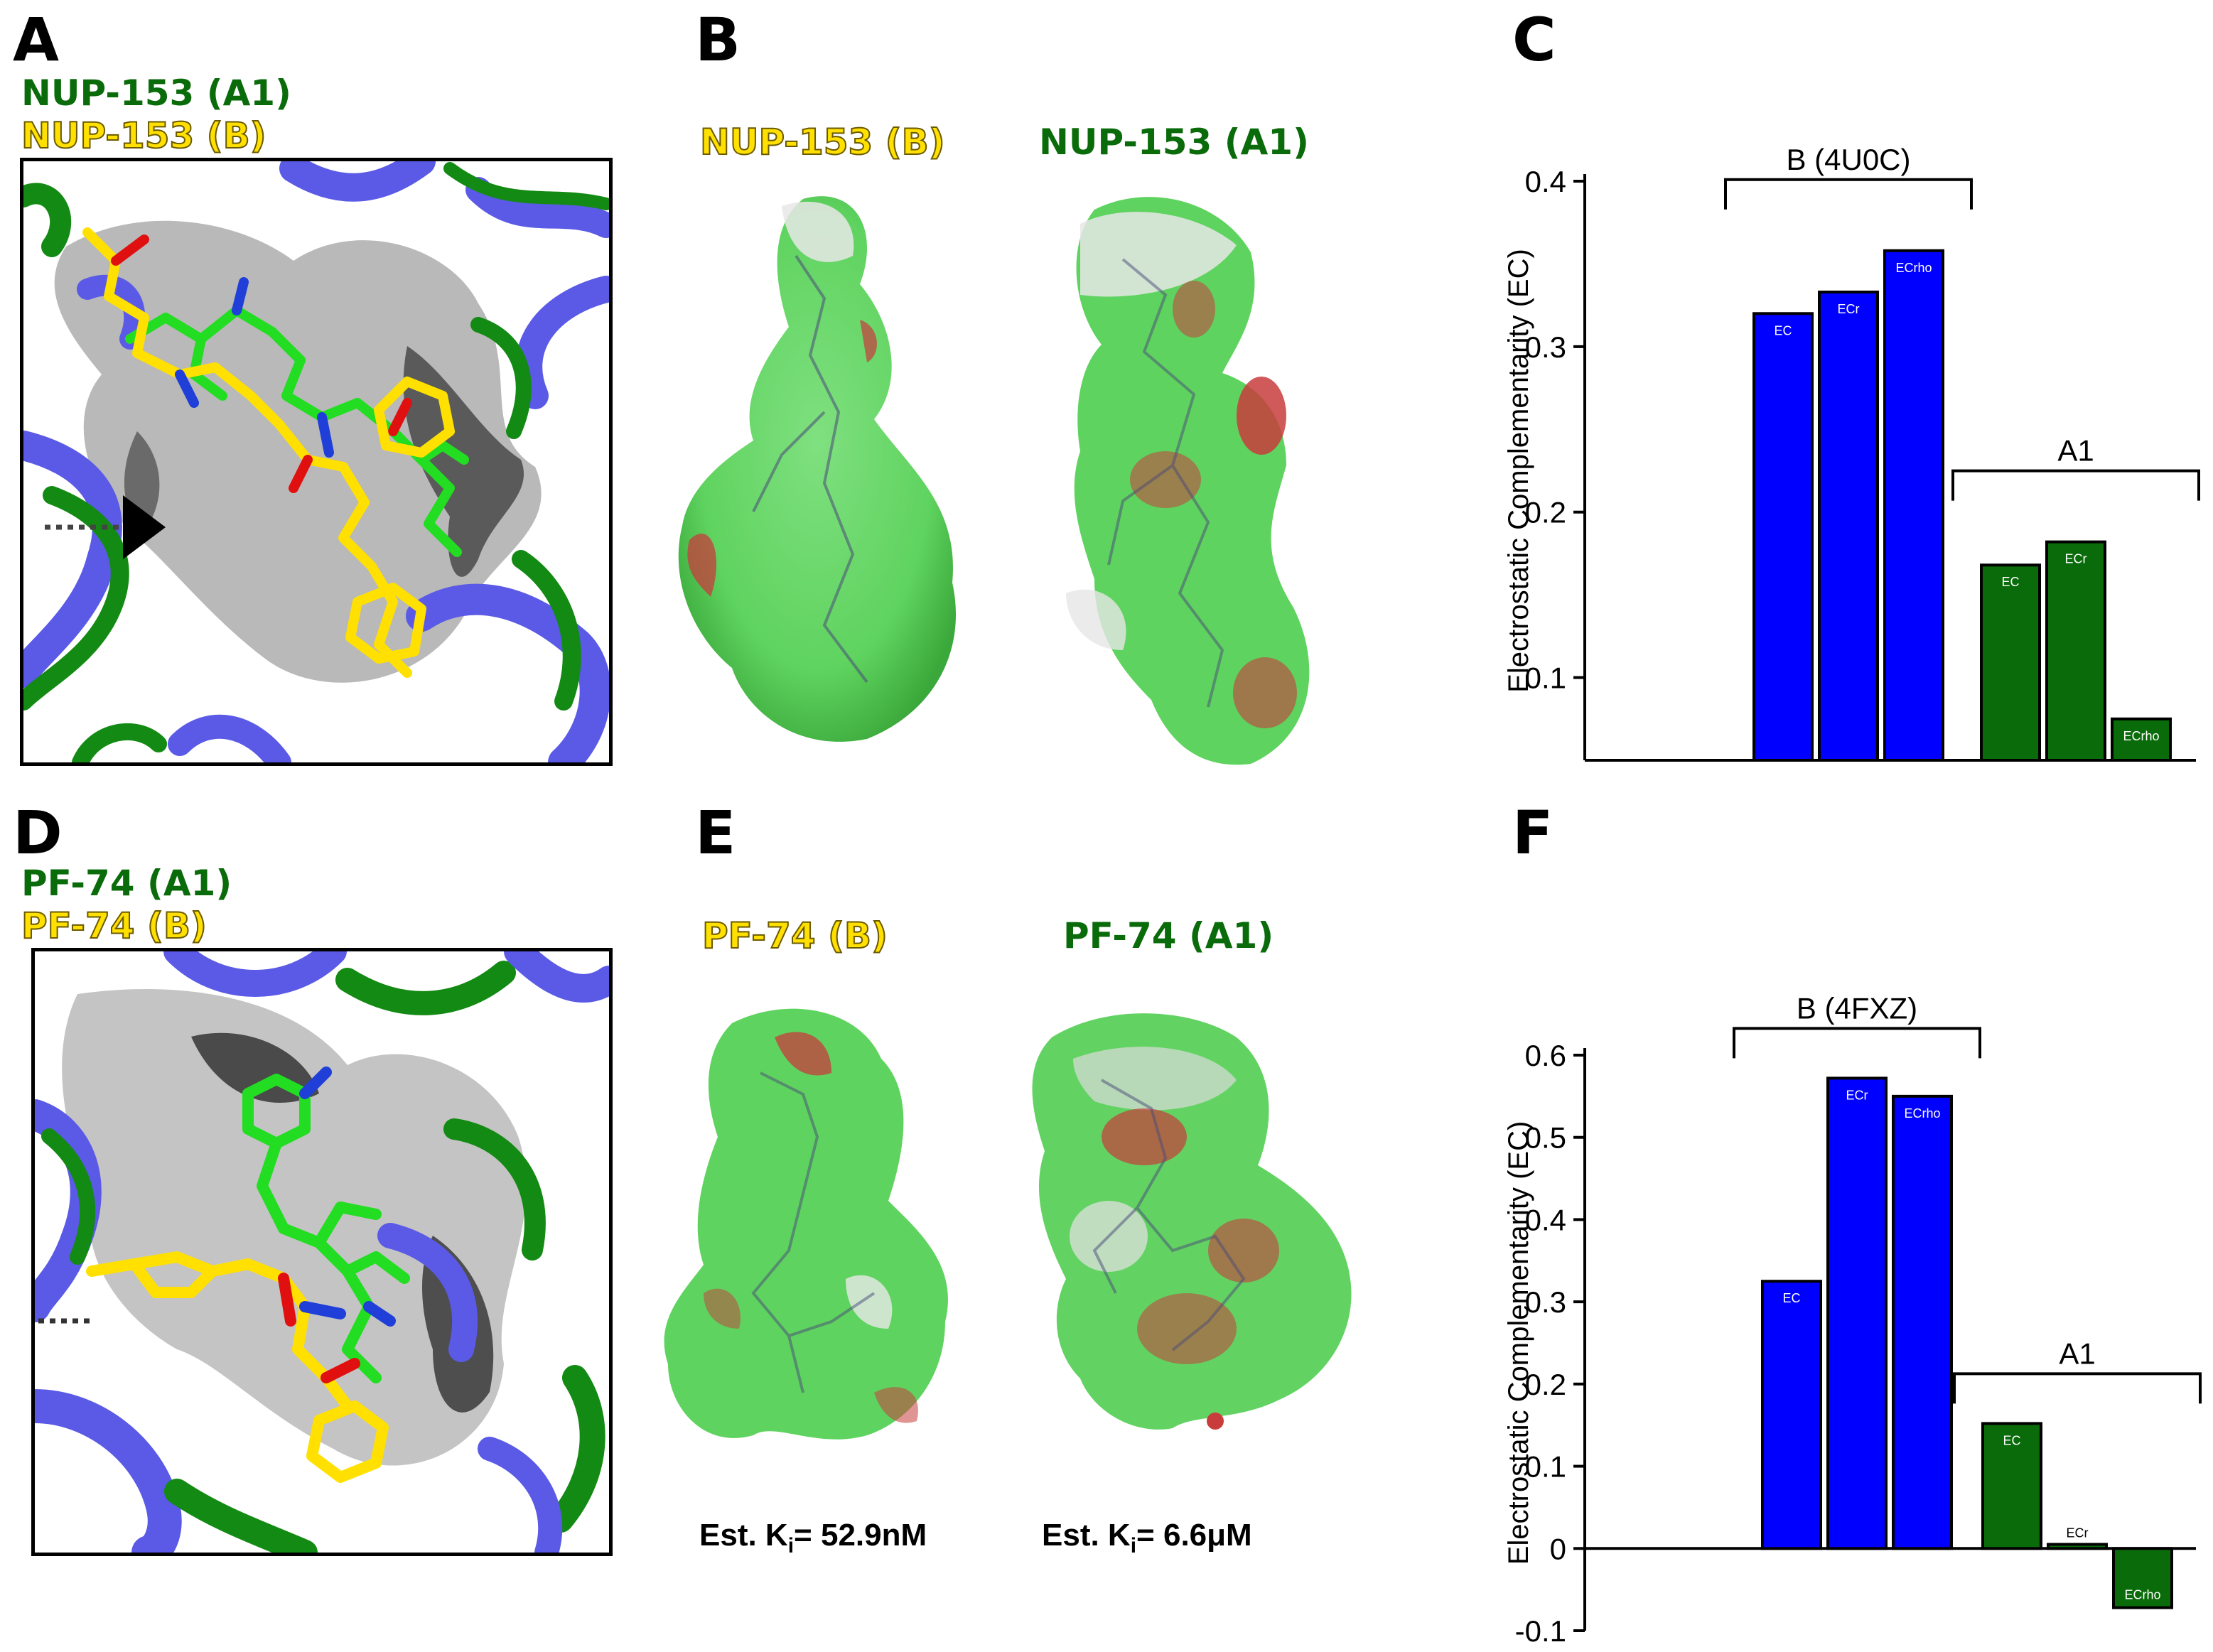  Describe the element at coordinates (1174, 143) in the screenshot. I see `panel-b-label-right: NUP-153 (A1)` at that location.